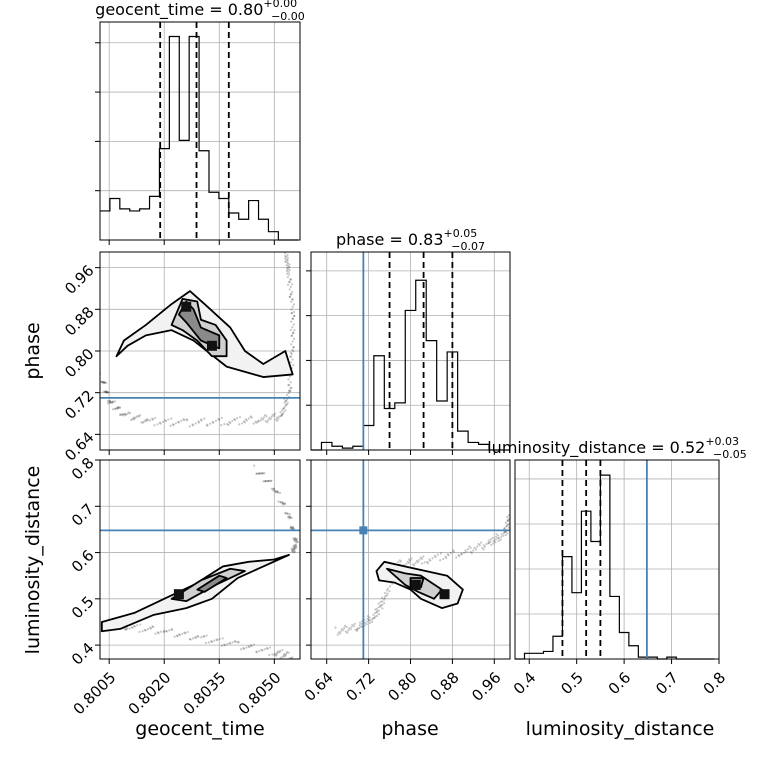 This screenshot has height=760, width=760. What do you see at coordinates (33, 350) in the screenshot?
I see `ylabel-phase: phase` at bounding box center [33, 350].